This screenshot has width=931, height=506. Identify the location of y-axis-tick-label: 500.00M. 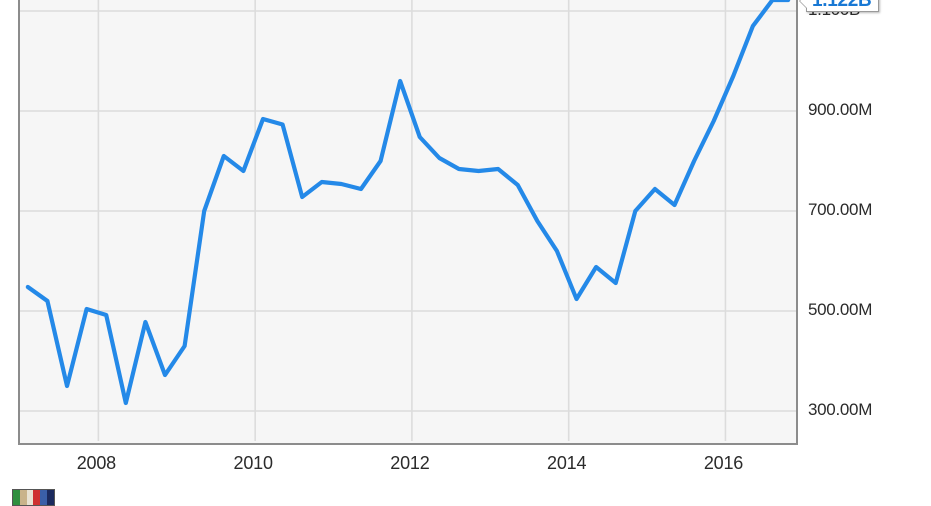
(840, 309).